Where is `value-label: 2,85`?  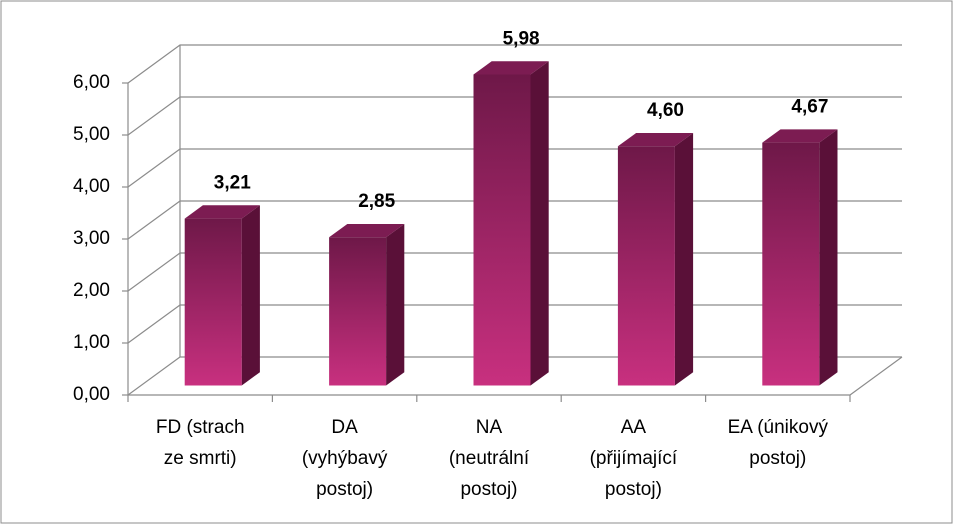
value-label: 2,85 is located at coordinates (376, 201).